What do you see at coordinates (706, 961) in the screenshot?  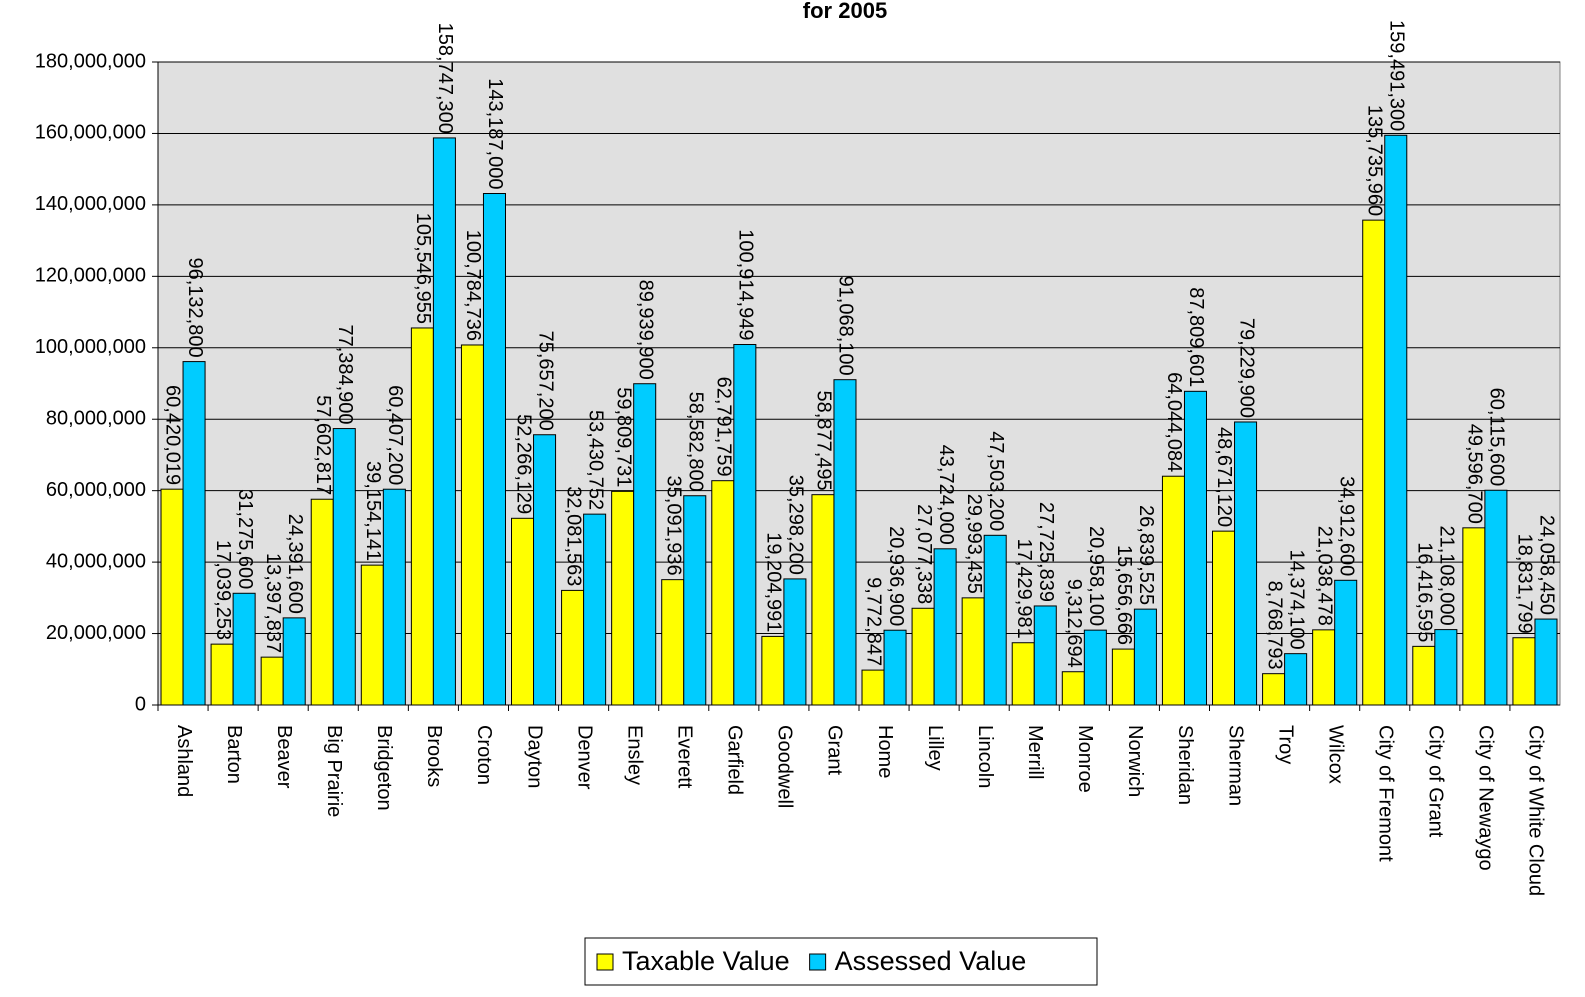 I see `legend-label: Taxable Value` at bounding box center [706, 961].